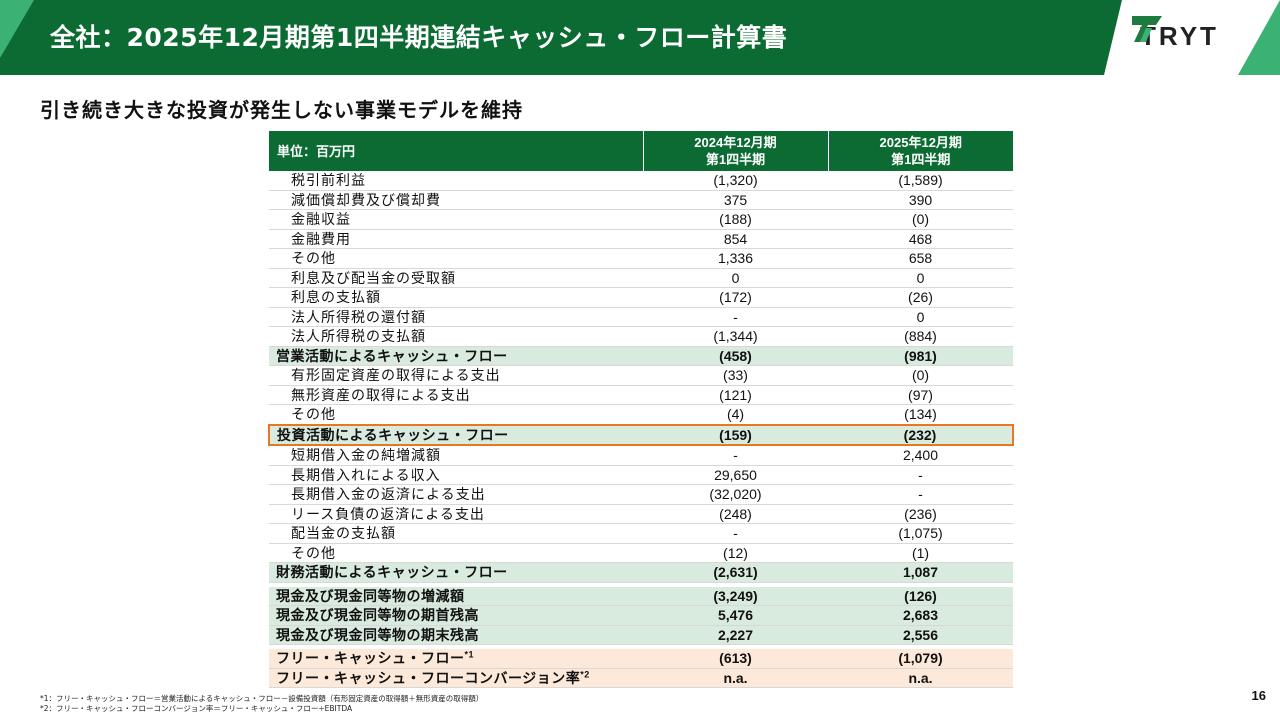  I want to click on value-2024q1: (1,320), so click(735, 181).